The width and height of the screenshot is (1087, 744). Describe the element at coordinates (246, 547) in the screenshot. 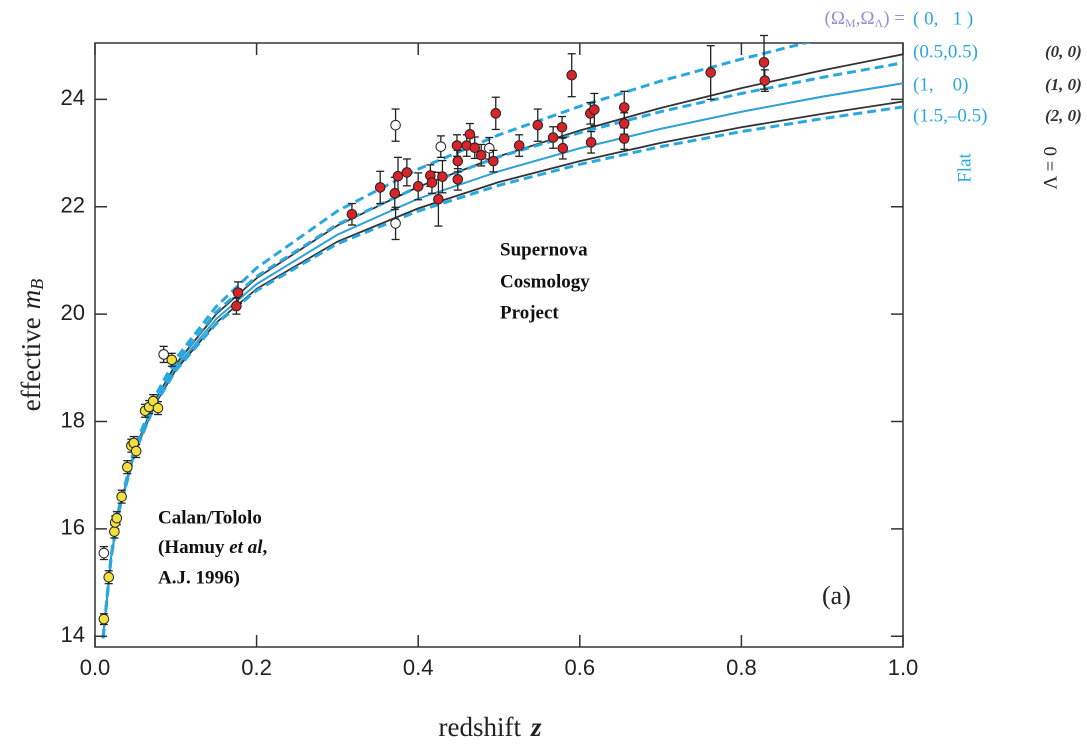

I see `annotation-part: et al` at that location.